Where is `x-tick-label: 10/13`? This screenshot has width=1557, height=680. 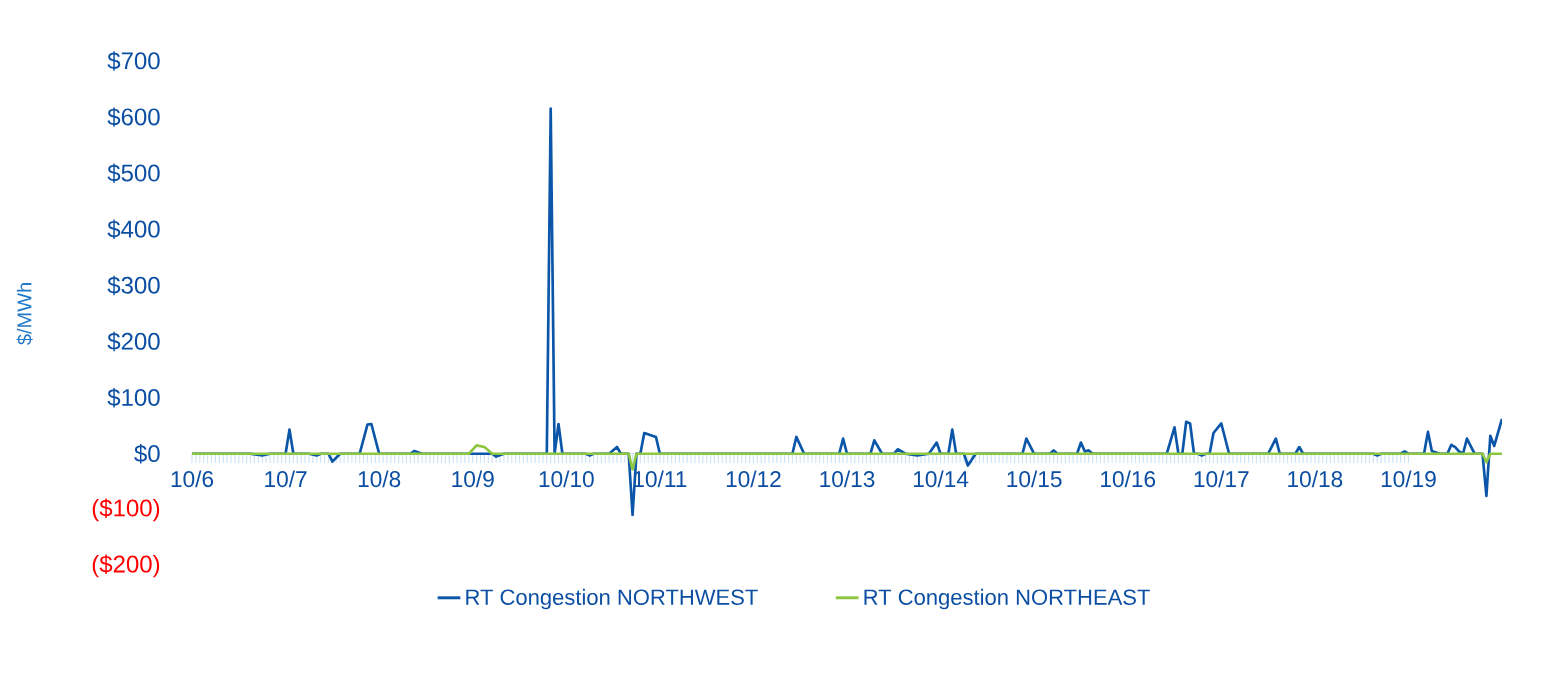 x-tick-label: 10/13 is located at coordinates (847, 479).